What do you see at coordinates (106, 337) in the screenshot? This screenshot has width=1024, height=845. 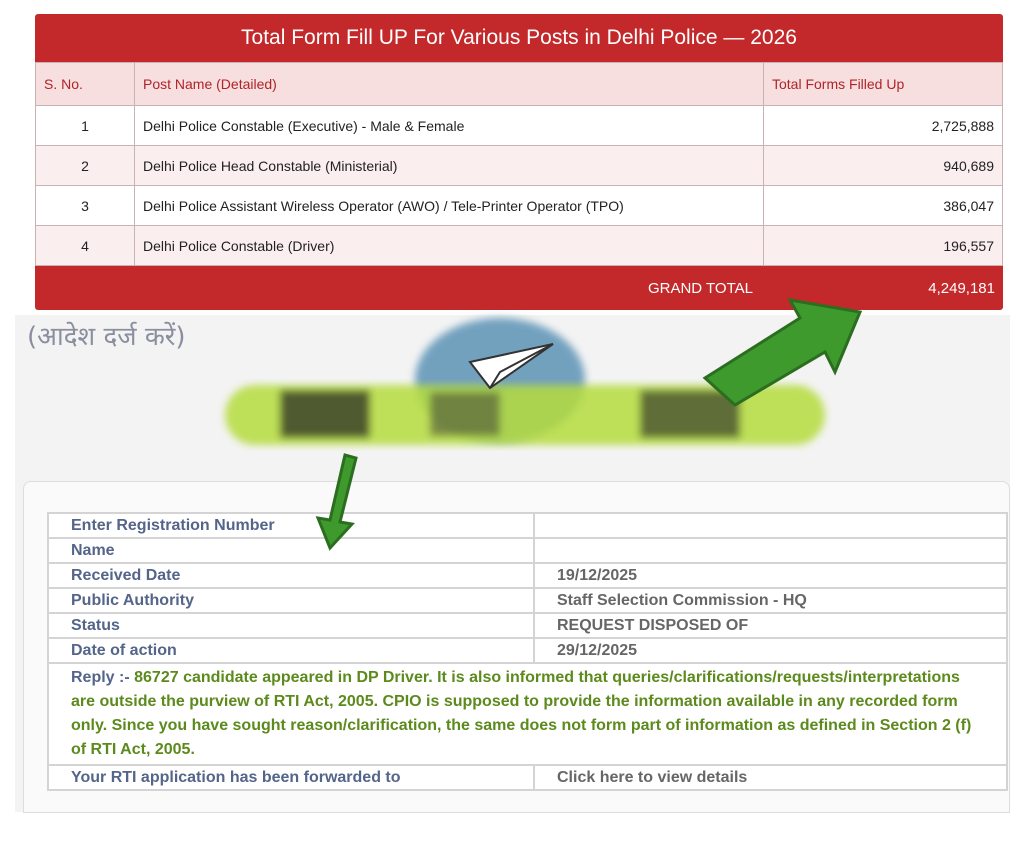 I see `hindi-heading-fragment: (आदेश दर्ज करें)` at bounding box center [106, 337].